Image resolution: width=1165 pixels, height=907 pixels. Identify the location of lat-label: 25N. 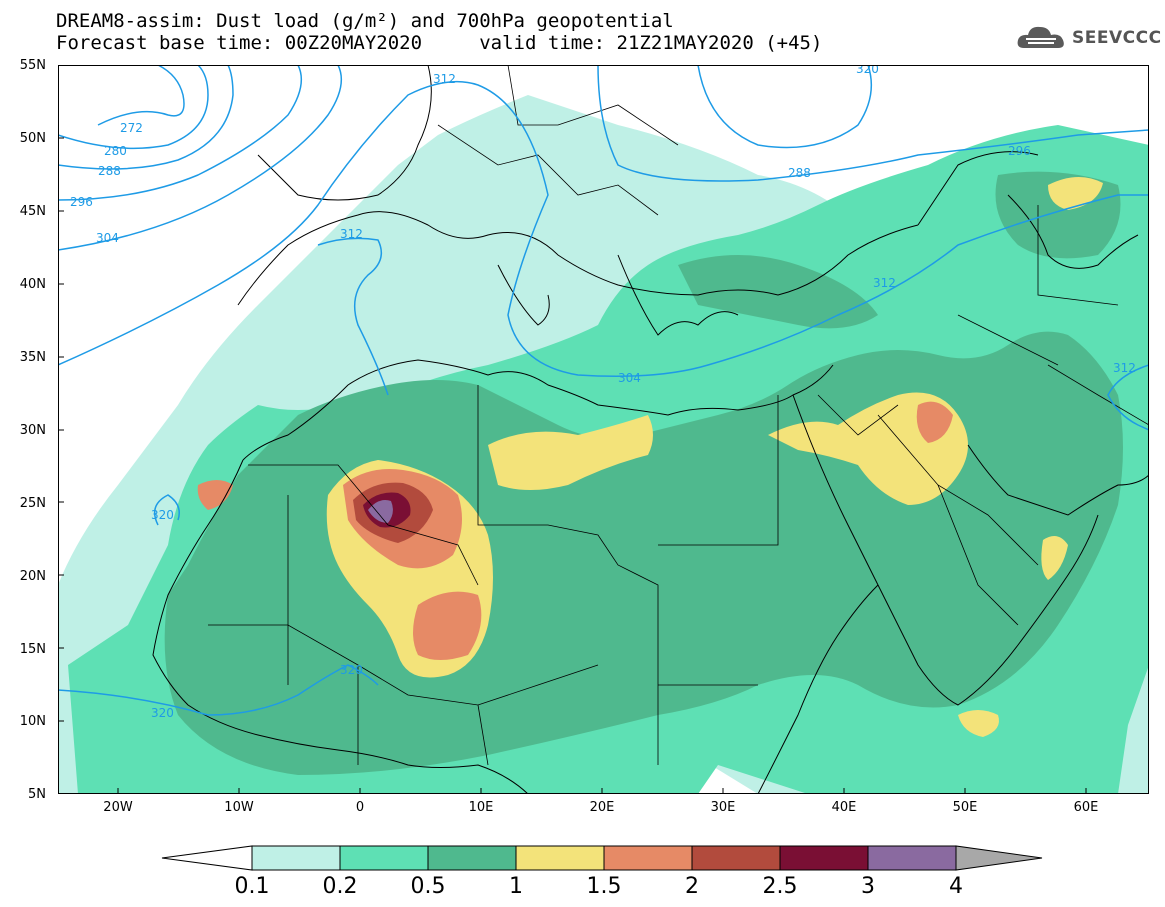
(32, 503).